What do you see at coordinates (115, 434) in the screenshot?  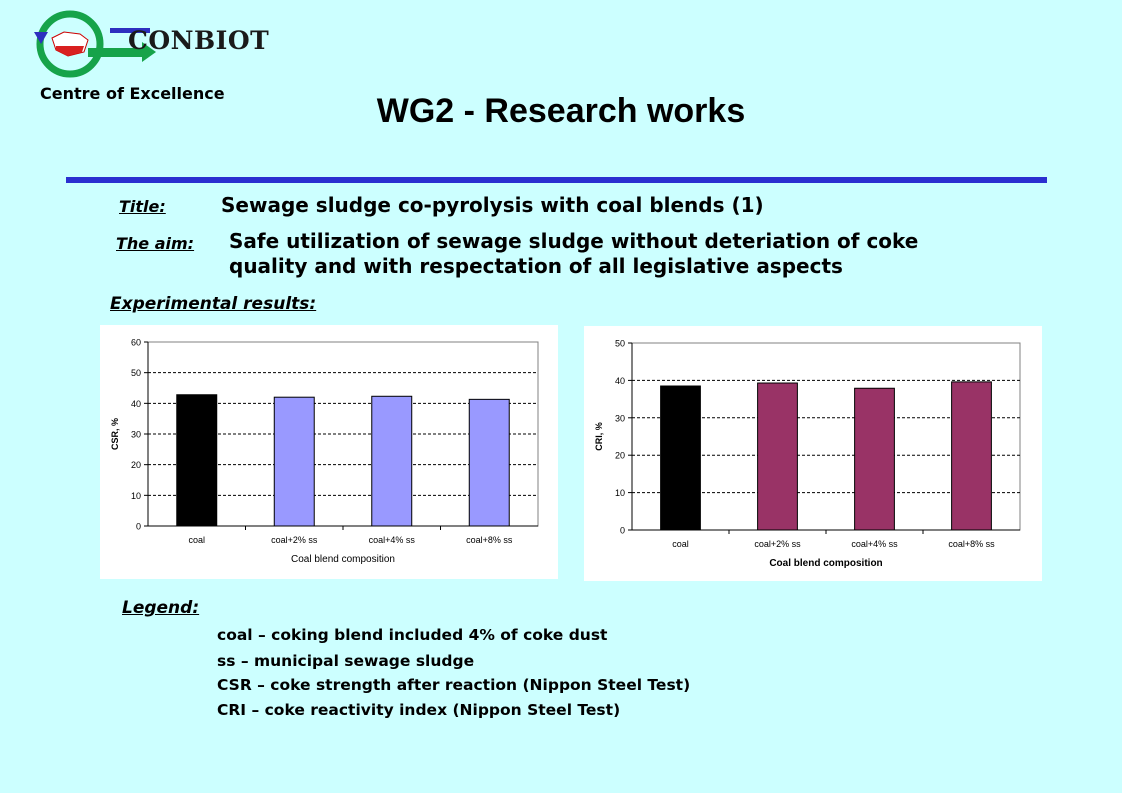 I see `y-axis-title: CSR, %` at bounding box center [115, 434].